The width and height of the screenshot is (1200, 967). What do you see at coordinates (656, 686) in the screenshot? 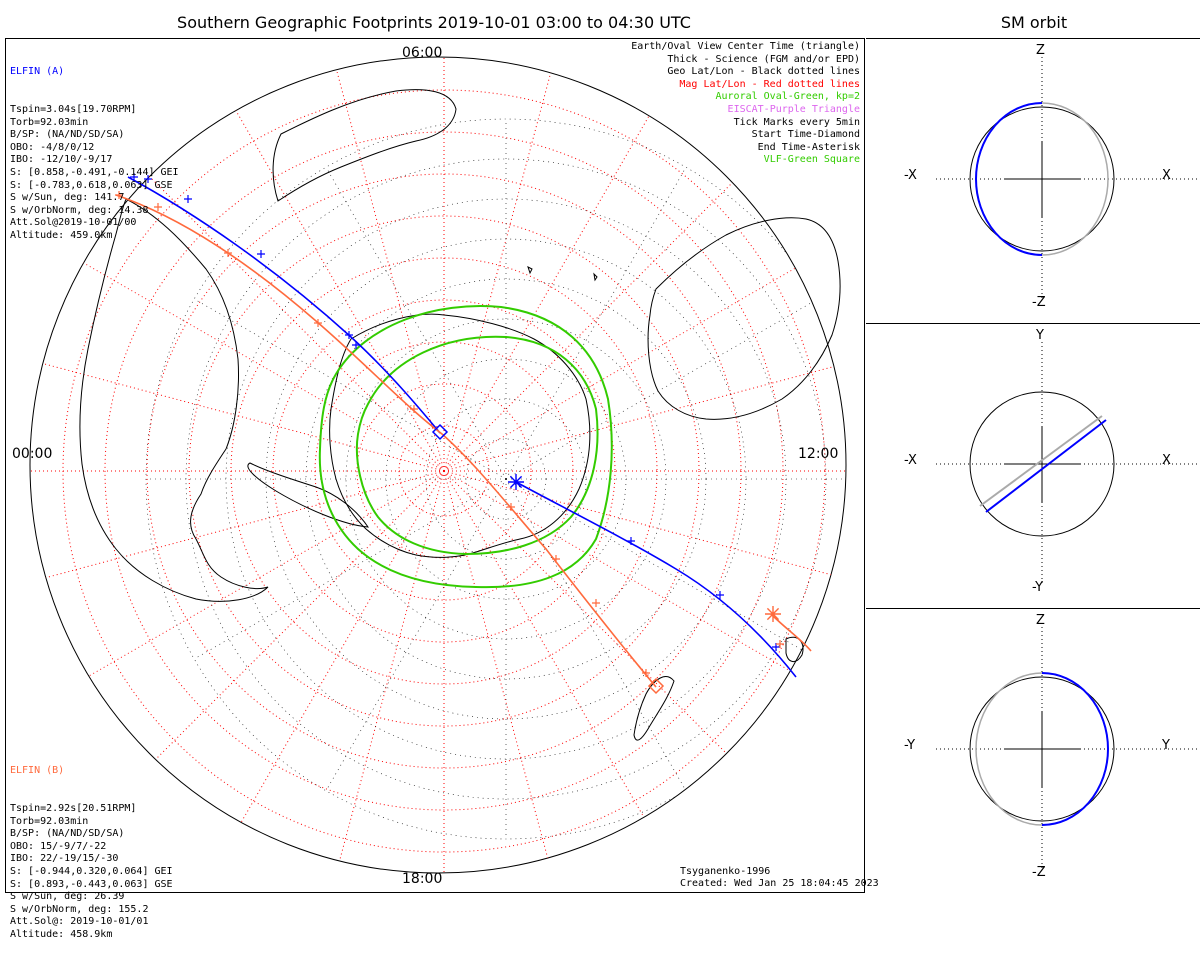
I see `elfin-b-start-diamond` at bounding box center [656, 686].